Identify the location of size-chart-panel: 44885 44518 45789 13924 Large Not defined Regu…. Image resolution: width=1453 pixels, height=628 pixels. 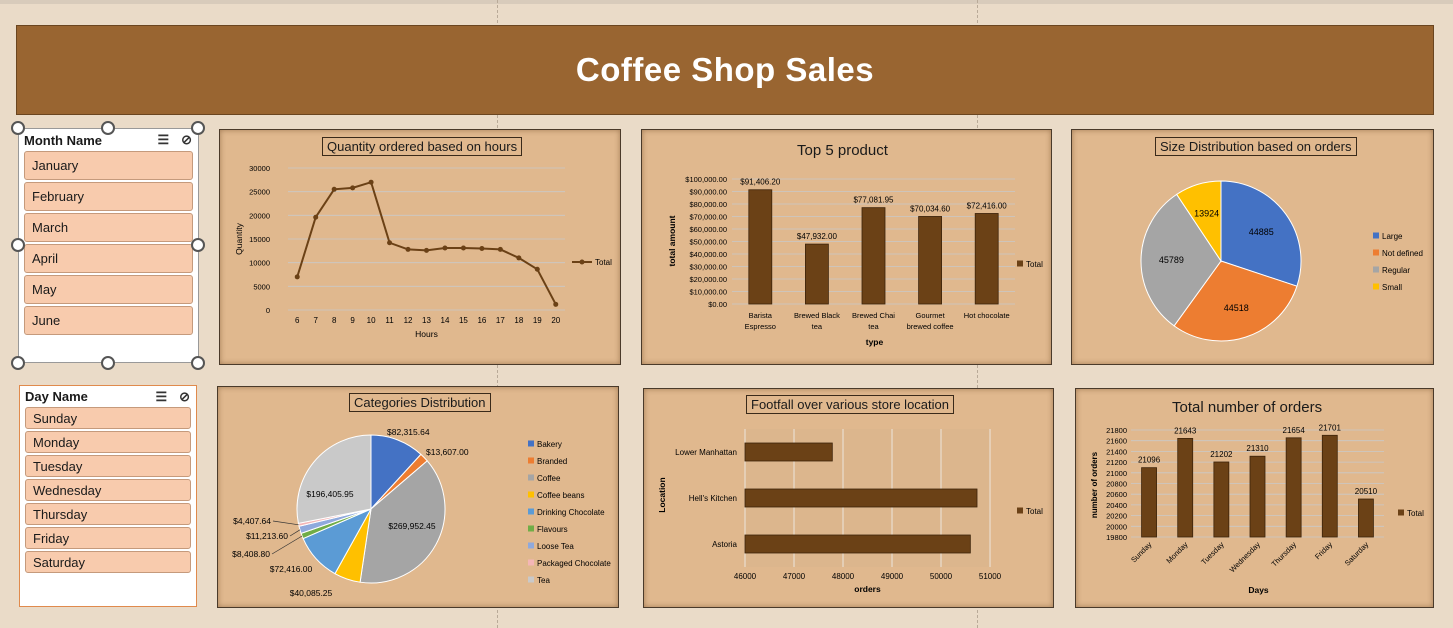
(1252, 247).